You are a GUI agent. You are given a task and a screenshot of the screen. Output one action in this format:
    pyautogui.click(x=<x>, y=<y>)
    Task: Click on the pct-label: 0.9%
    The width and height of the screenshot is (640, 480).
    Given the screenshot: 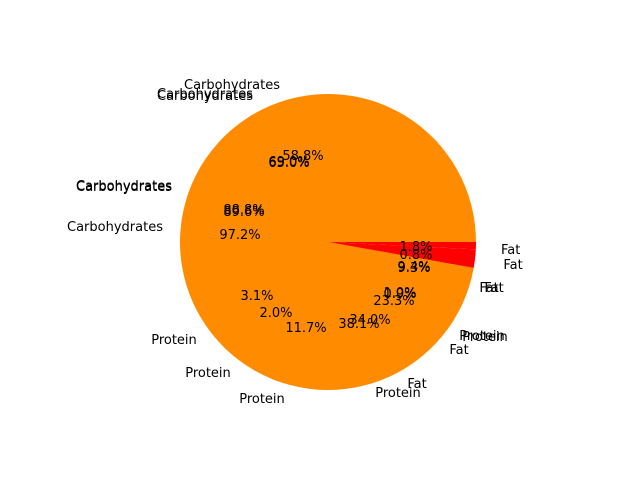 What is the action you would take?
    pyautogui.click(x=399, y=294)
    